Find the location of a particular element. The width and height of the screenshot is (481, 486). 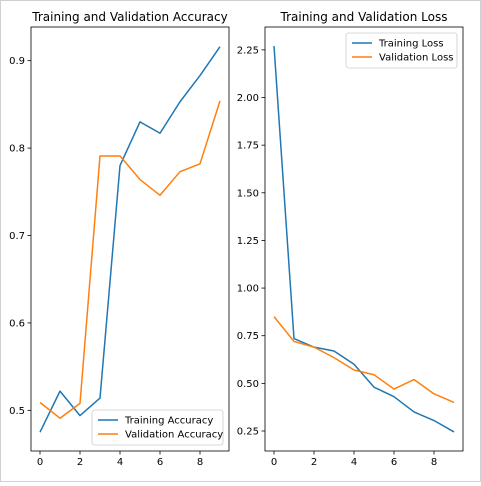

loss-chart-x-tick-label: 8 is located at coordinates (434, 462).